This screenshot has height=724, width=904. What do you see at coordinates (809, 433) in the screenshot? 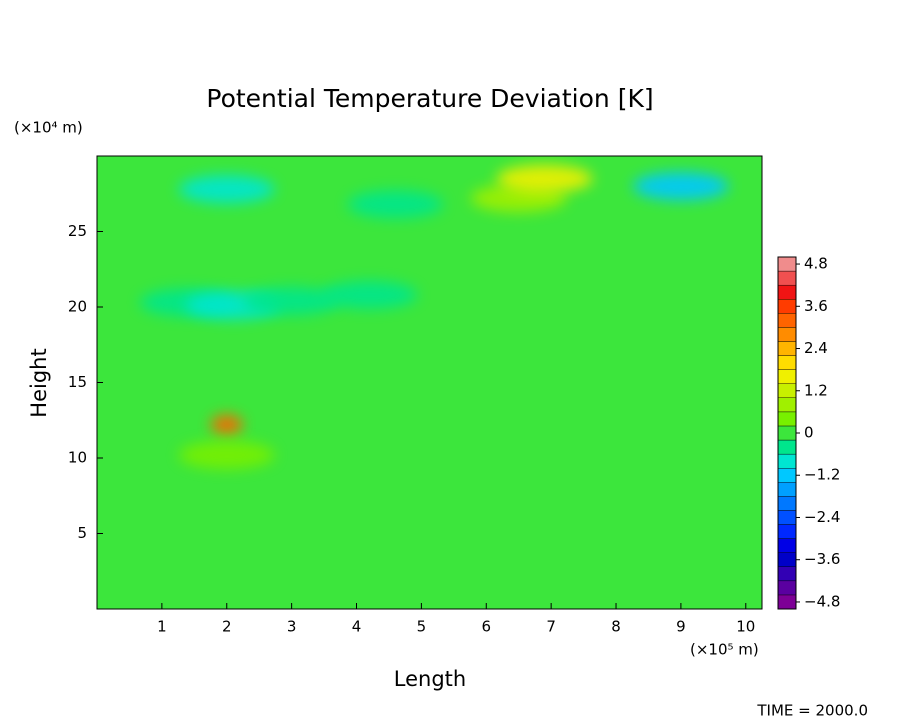
I see `colorbar-tick-label: 0` at bounding box center [809, 433].